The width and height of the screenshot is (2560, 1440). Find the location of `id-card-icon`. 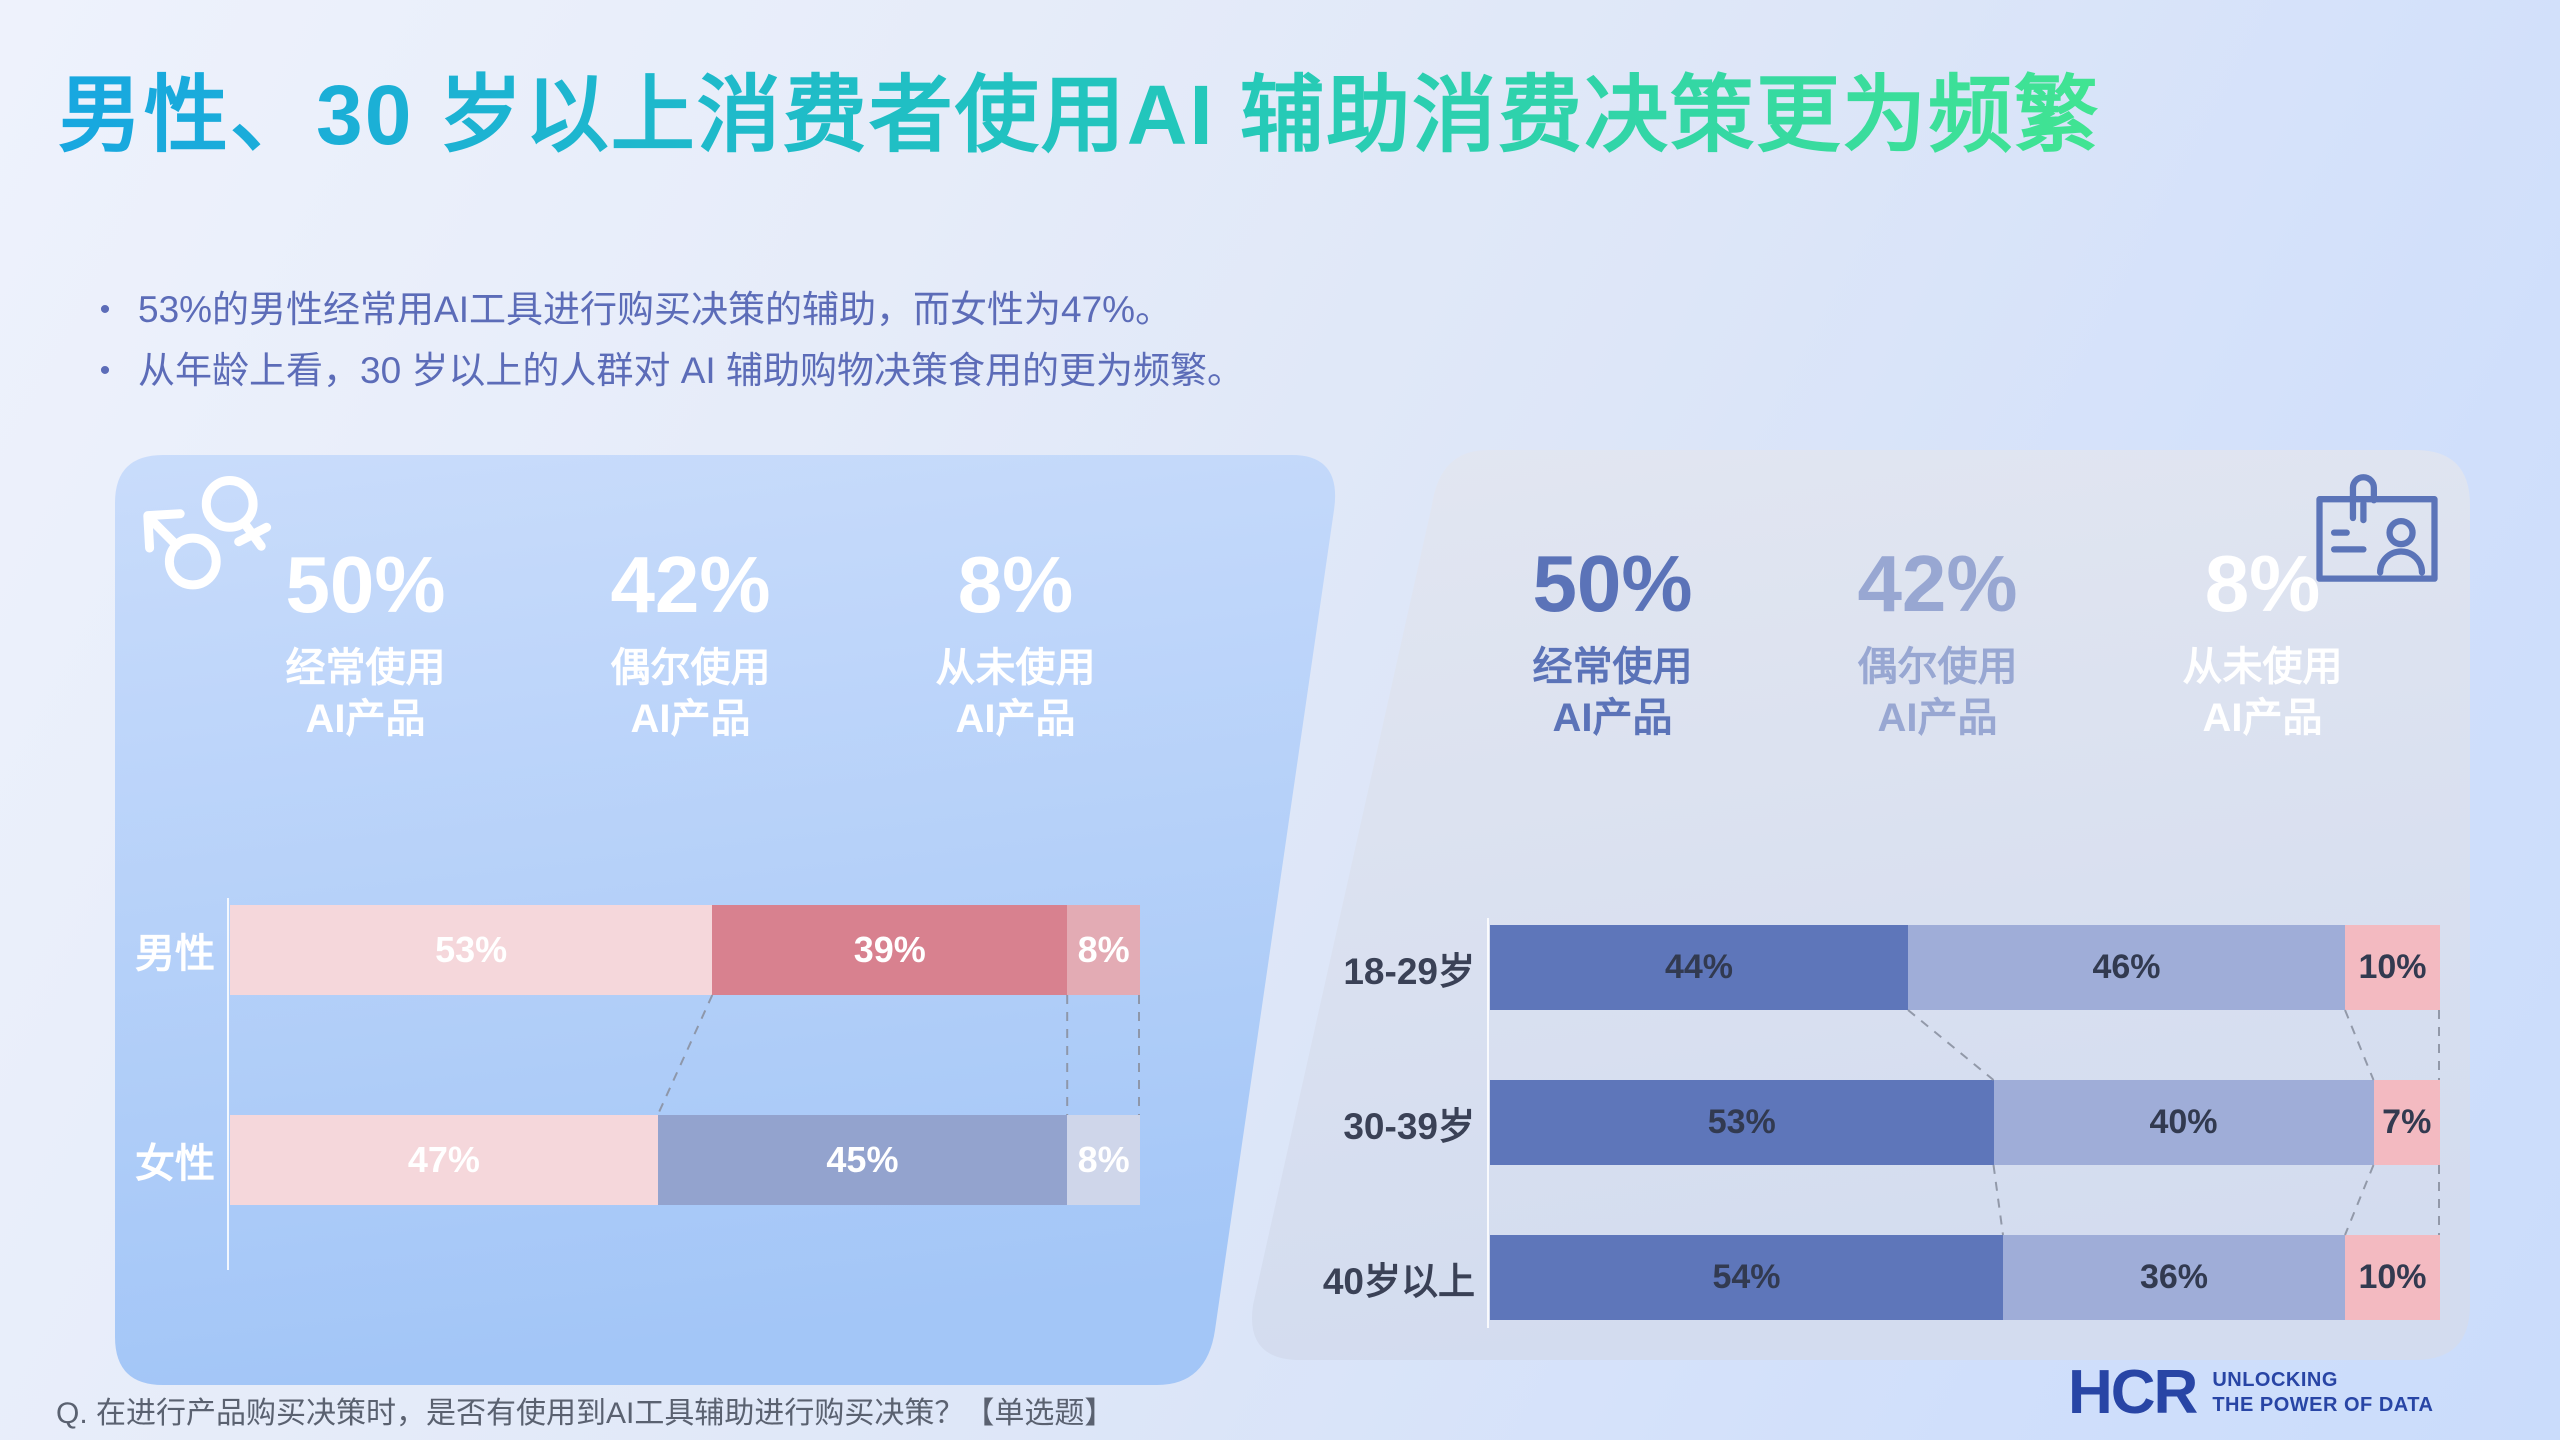

id-card-icon is located at coordinates (2377, 528).